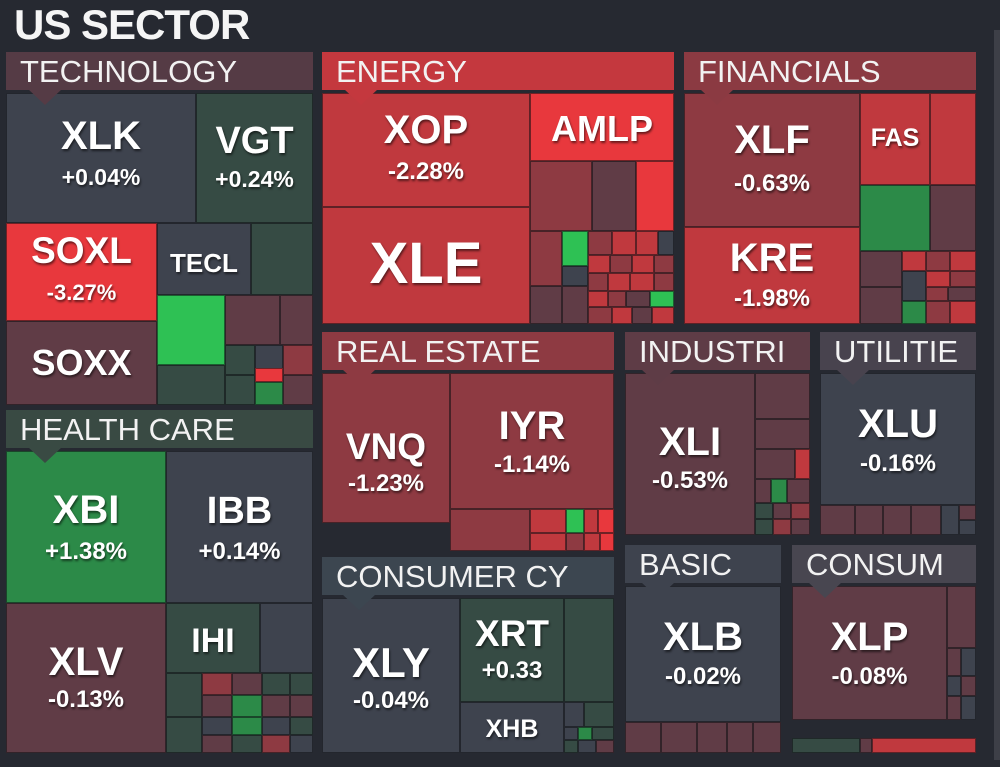 This screenshot has width=1000, height=767. Describe the element at coordinates (512, 650) in the screenshot. I see `tile-xrt: XRT +0.33` at that location.